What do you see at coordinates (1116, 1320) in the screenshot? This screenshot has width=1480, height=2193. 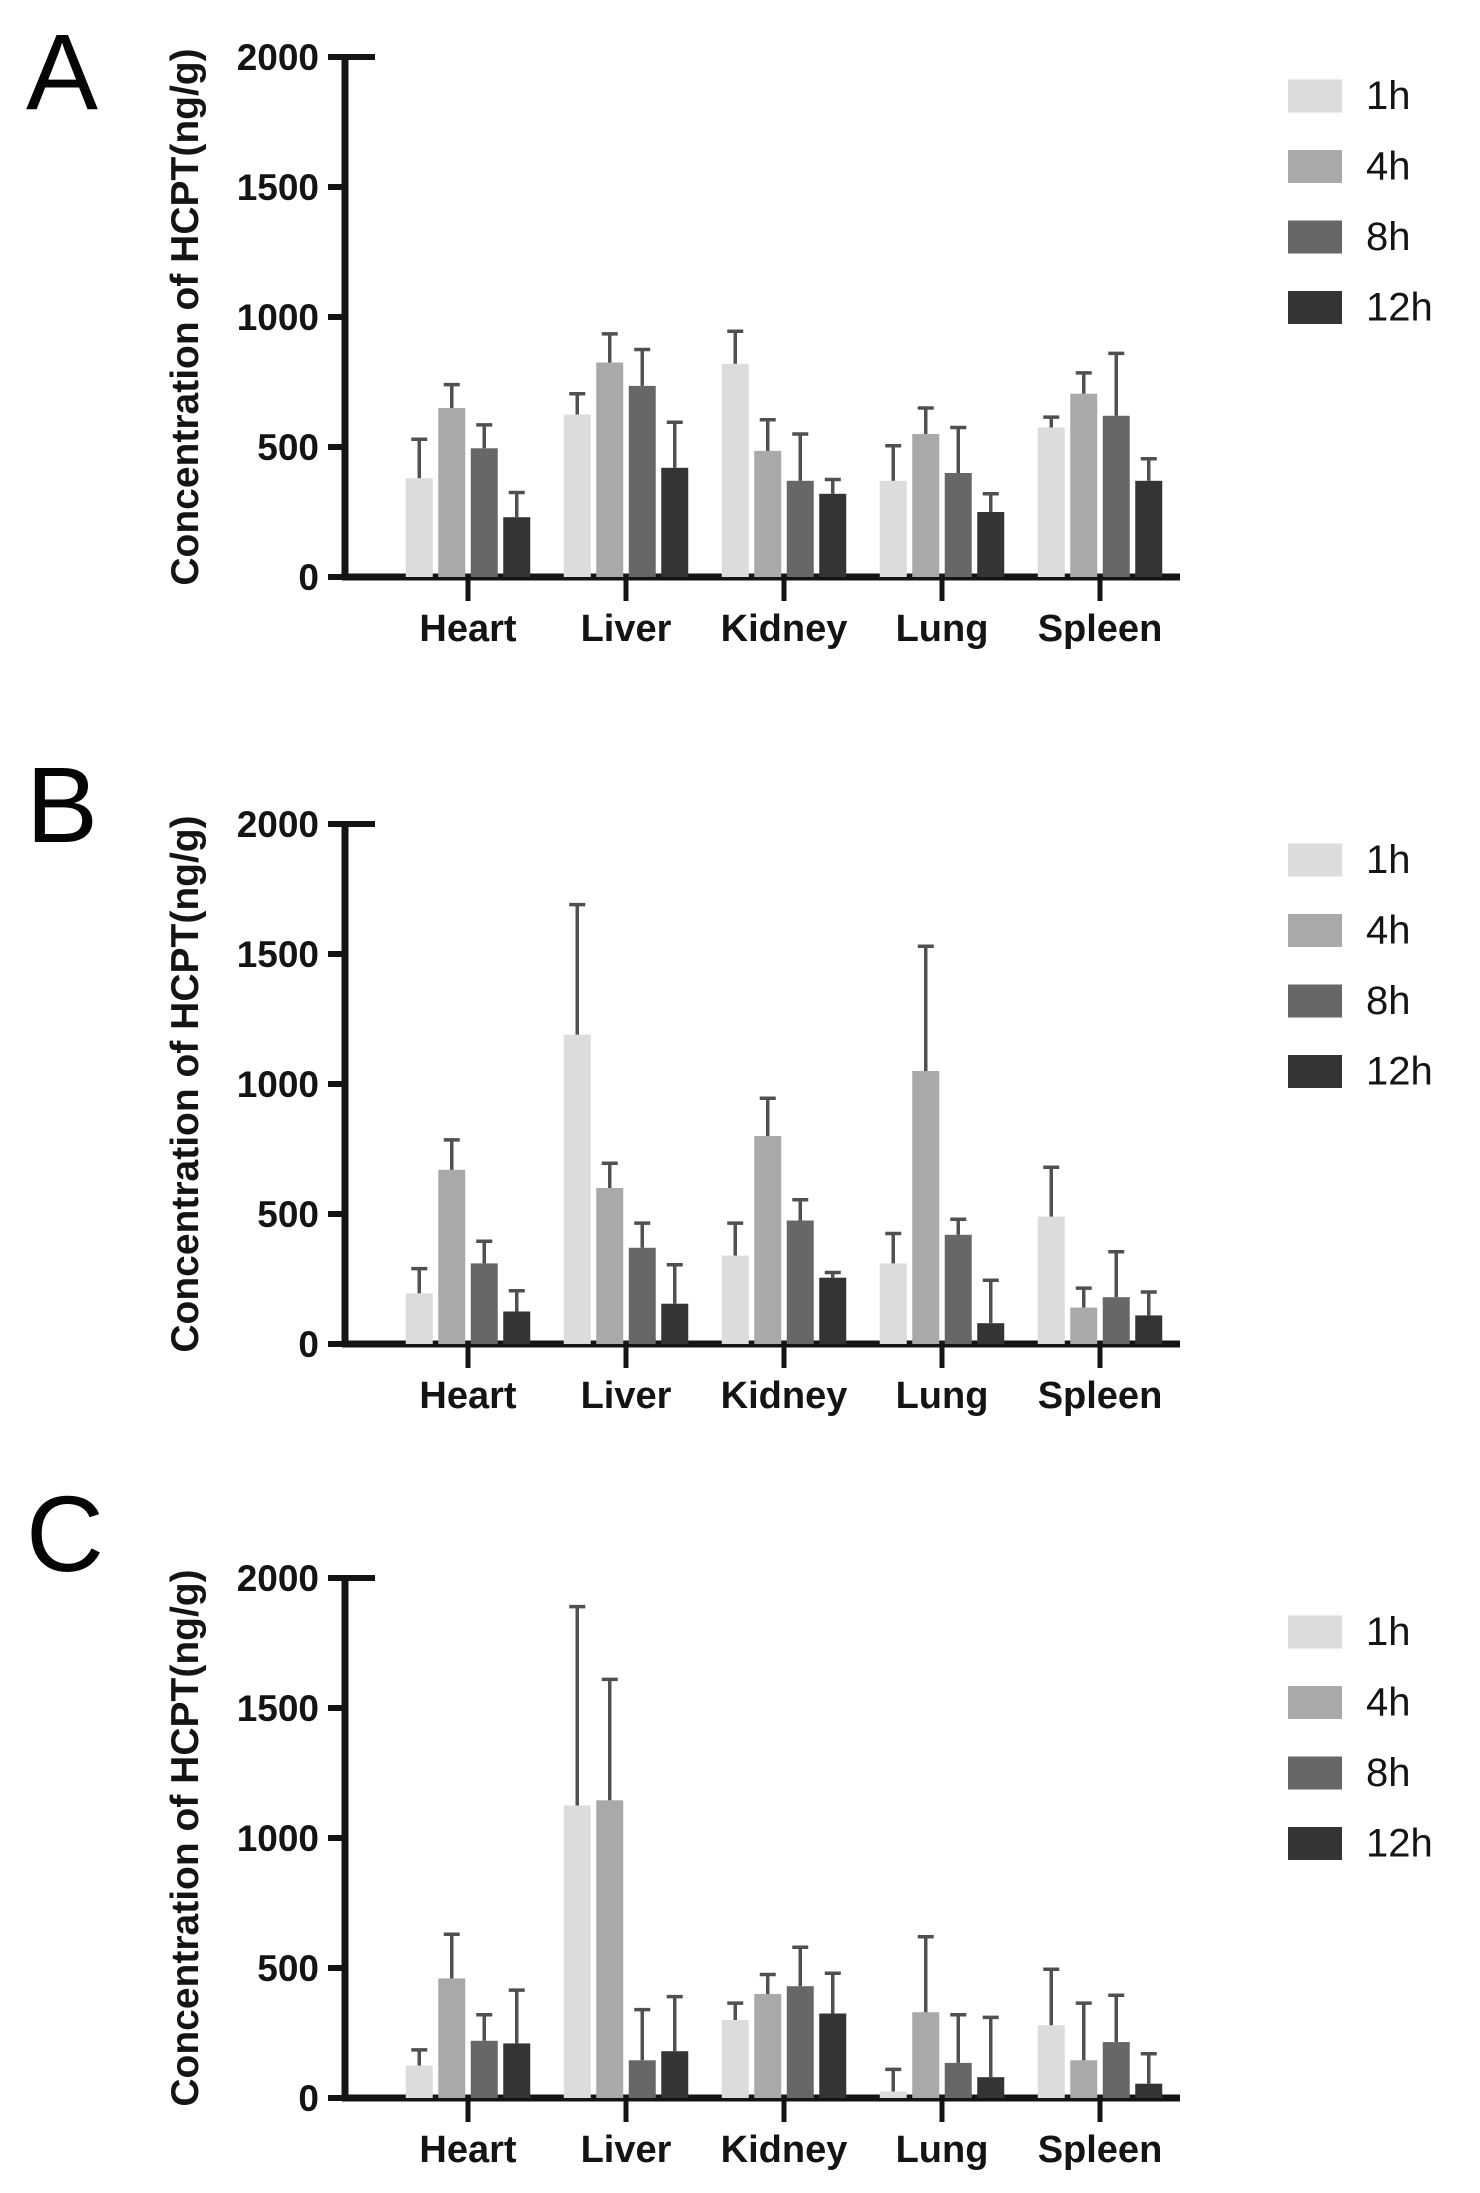 I see `bar-spleen-8h` at bounding box center [1116, 1320].